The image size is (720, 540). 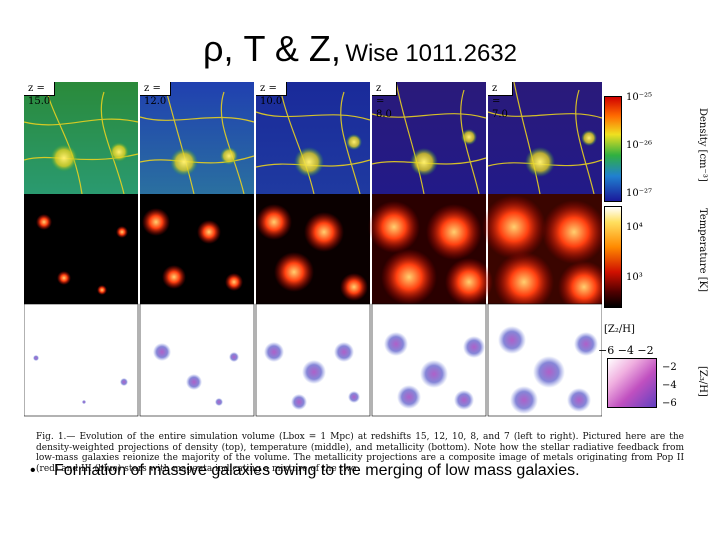 What do you see at coordinates (639, 193) in the screenshot?
I see `density-tick-3: 10⁻²⁷` at bounding box center [639, 193].